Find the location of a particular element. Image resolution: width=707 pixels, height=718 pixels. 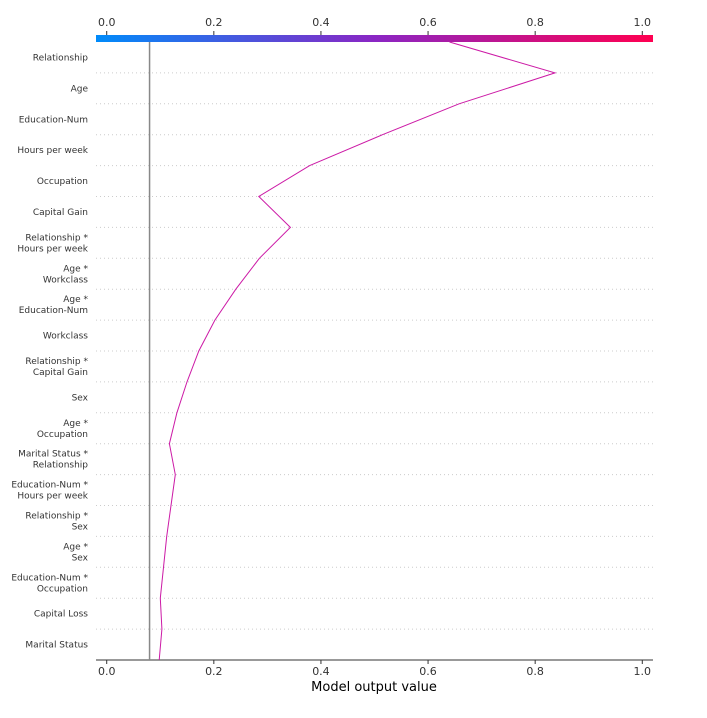

feature-label: Education-Num * Hours per week is located at coordinates (49, 491).